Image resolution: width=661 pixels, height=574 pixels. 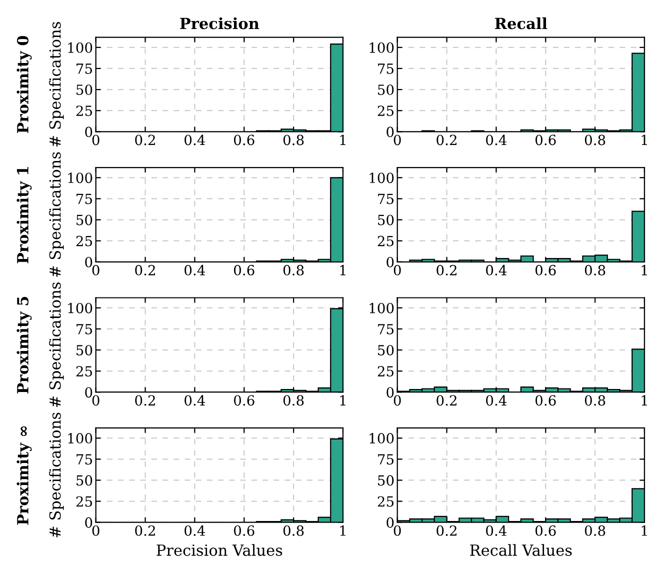 What do you see at coordinates (220, 23) in the screenshot?
I see `chart-title: Precision` at bounding box center [220, 23].